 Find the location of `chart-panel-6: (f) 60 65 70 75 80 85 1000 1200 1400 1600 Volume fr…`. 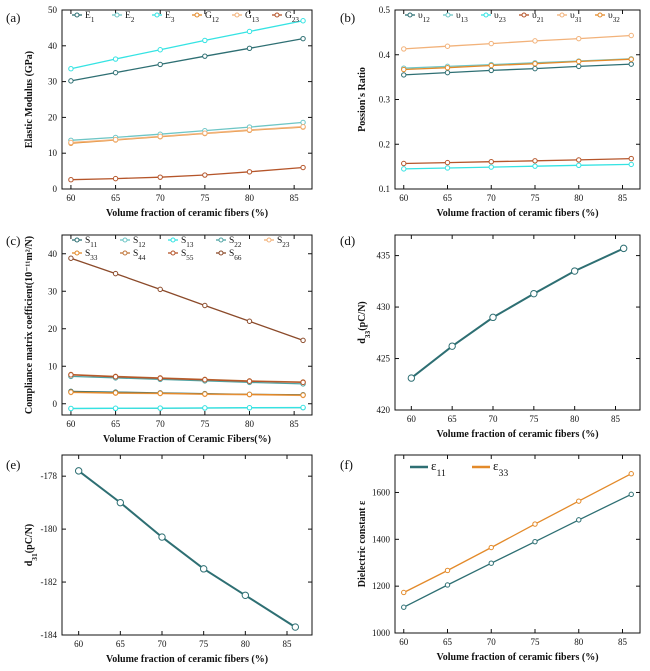

chart-panel-6: (f) 60 65 70 75 80 85 1000 1200 1400 1600 Volume fr… is located at coordinates (490, 558).